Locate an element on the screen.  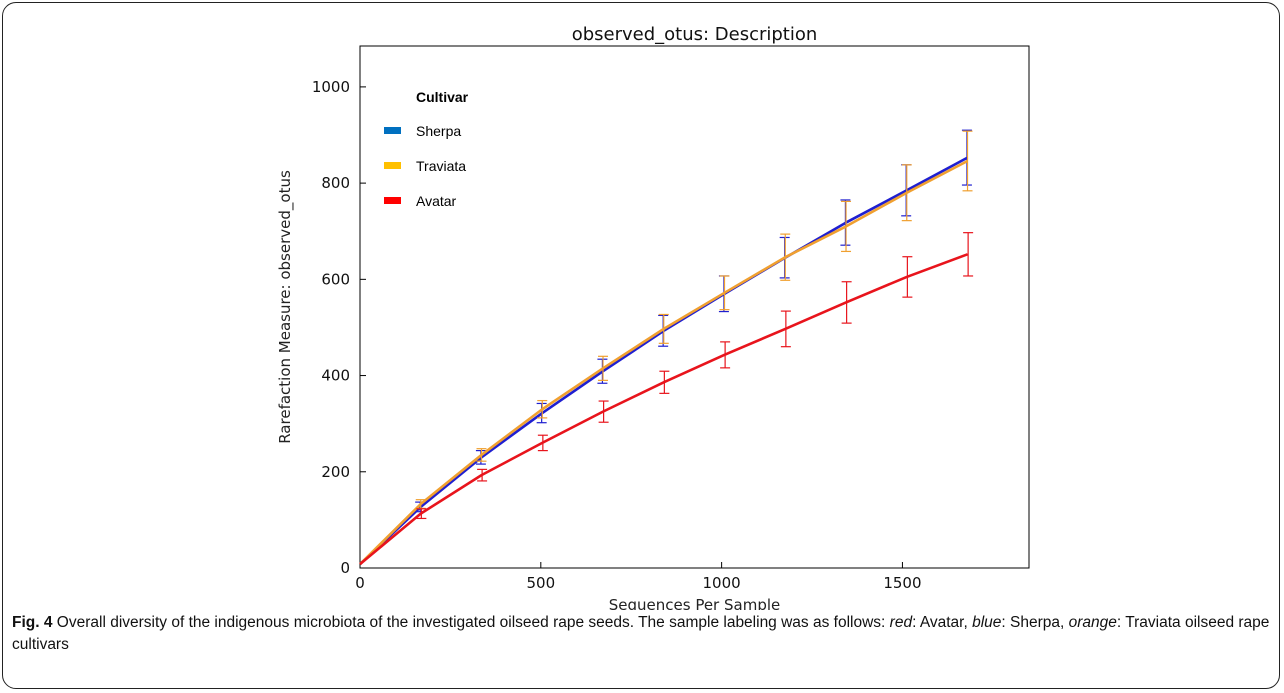
x-tick-label: 500 is located at coordinates (540, 583).